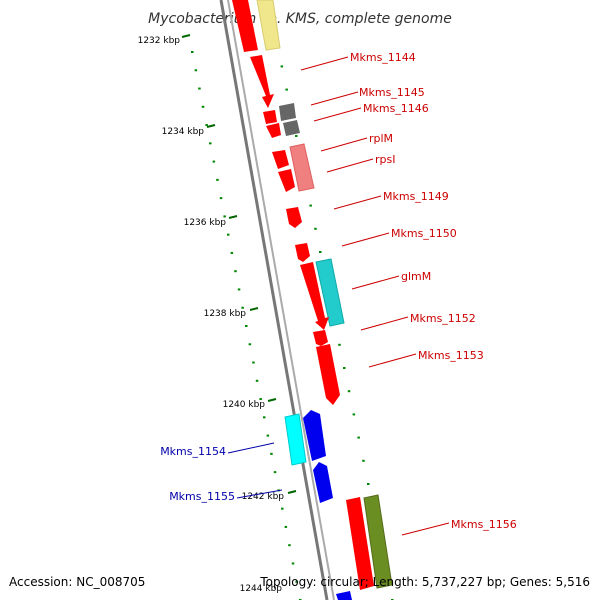 This screenshot has width=600, height=600. Describe the element at coordinates (183, 132) in the screenshot. I see `kbp-label: 1234 kbp` at that location.